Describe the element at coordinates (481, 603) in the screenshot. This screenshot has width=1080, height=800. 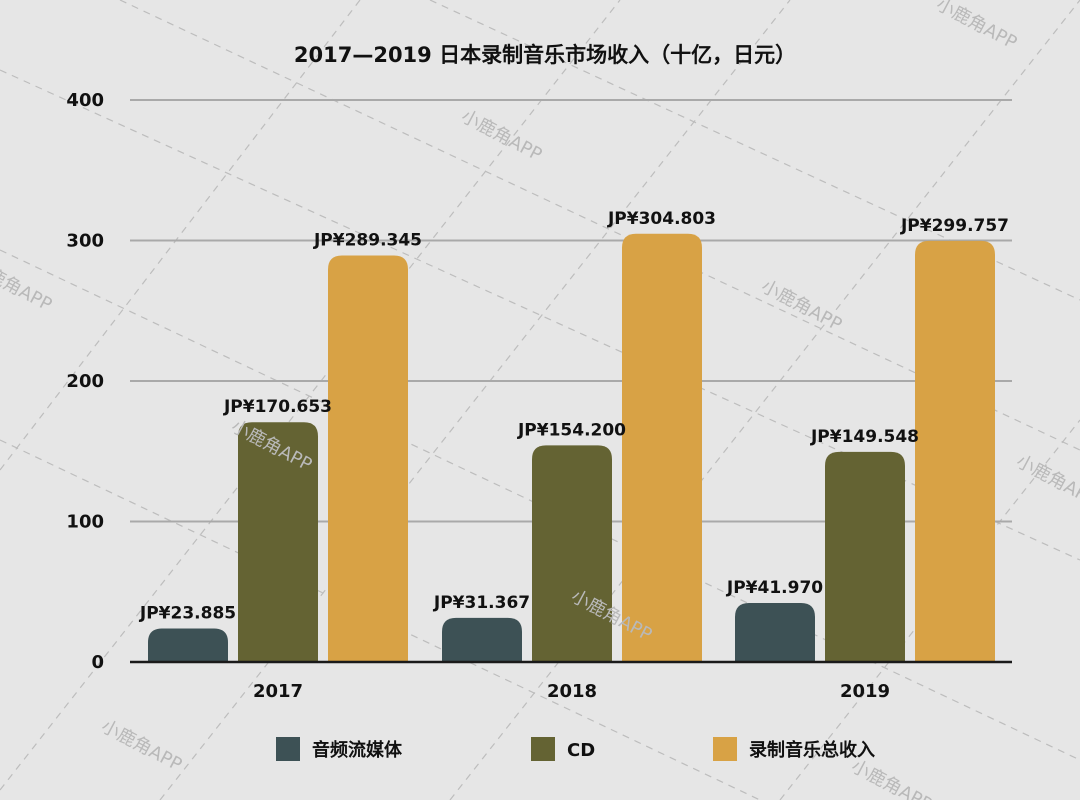
I see `data-label: JP¥31.367` at that location.